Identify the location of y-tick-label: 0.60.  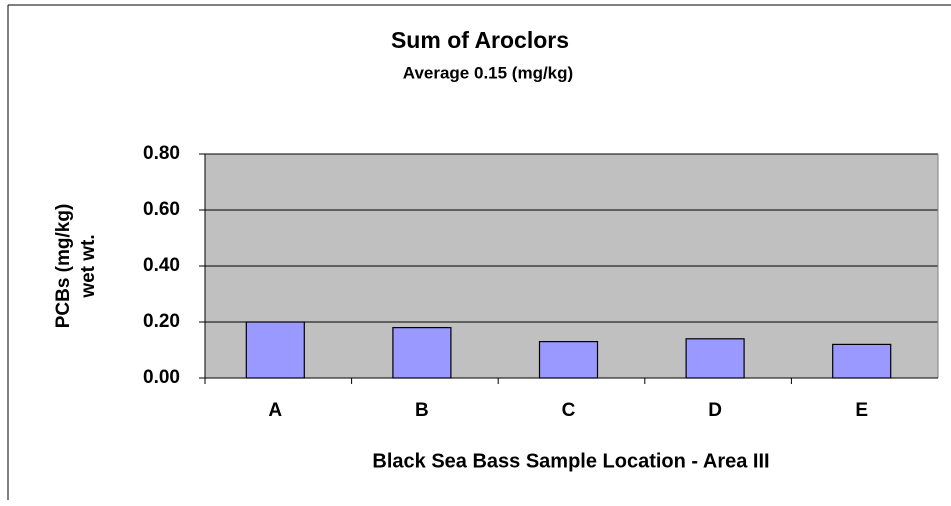
(161, 209).